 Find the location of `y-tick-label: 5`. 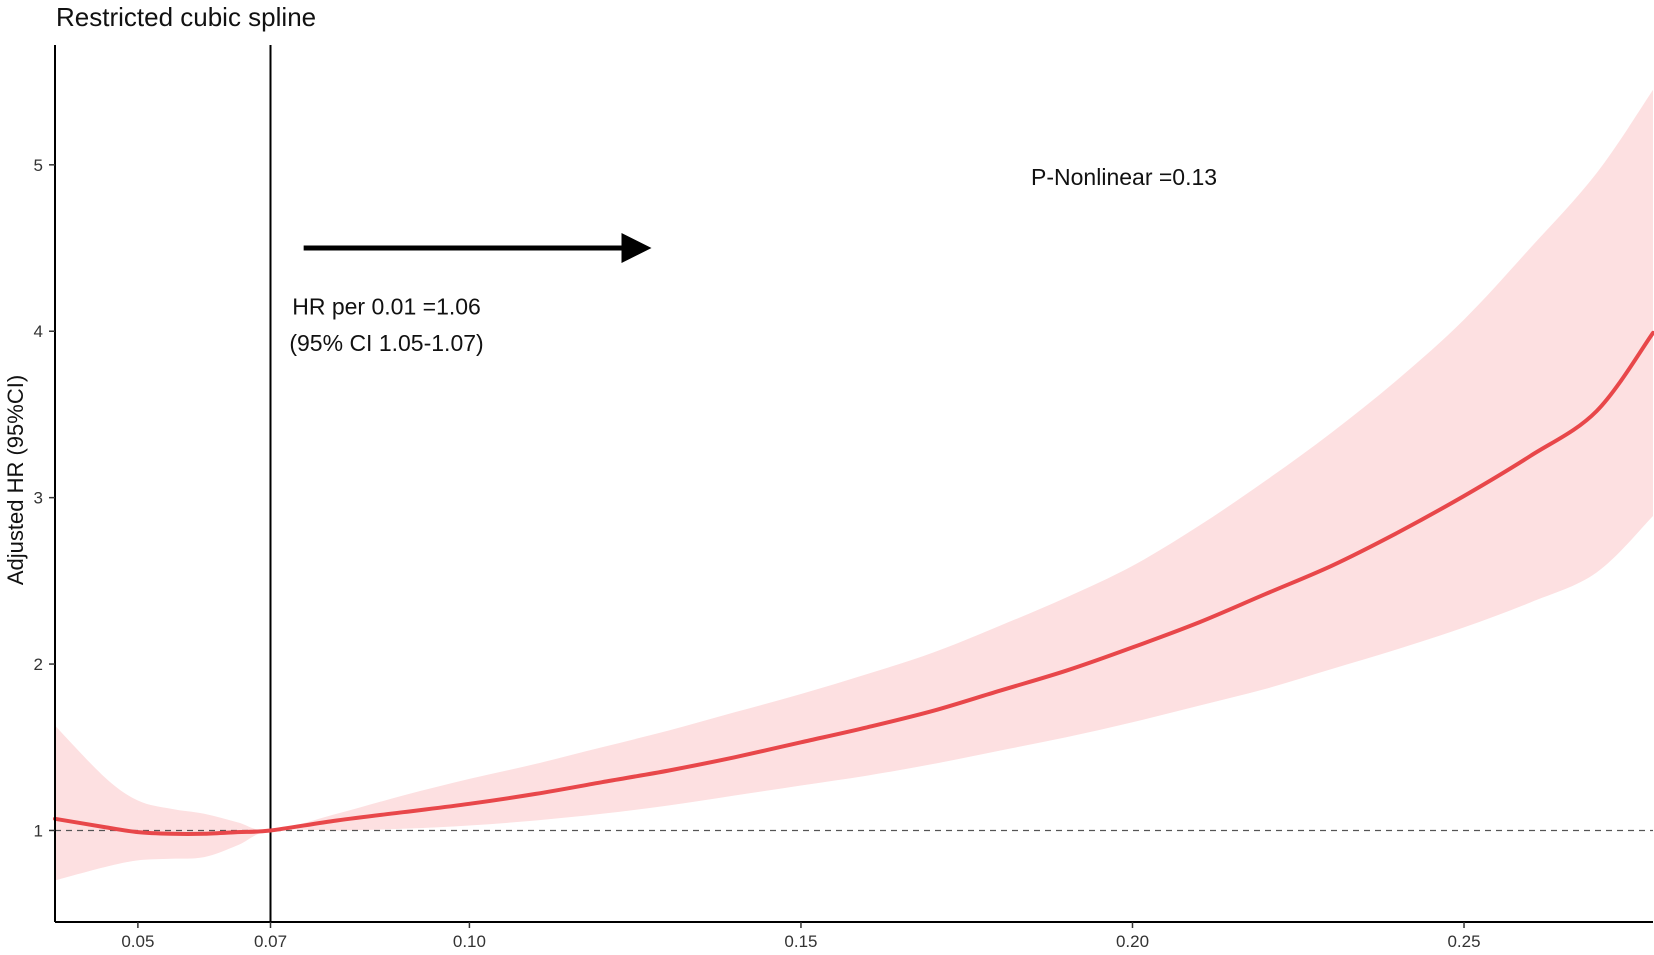

y-tick-label: 5 is located at coordinates (38, 165).